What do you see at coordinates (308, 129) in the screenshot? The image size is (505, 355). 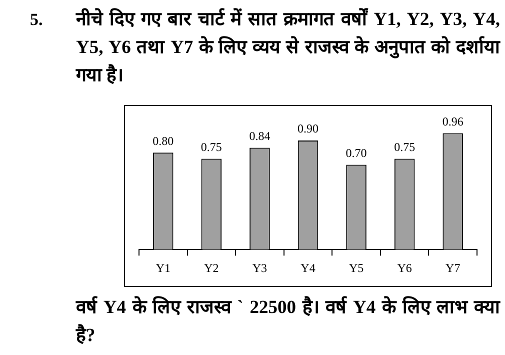 I see `data-label: 0.90` at bounding box center [308, 129].